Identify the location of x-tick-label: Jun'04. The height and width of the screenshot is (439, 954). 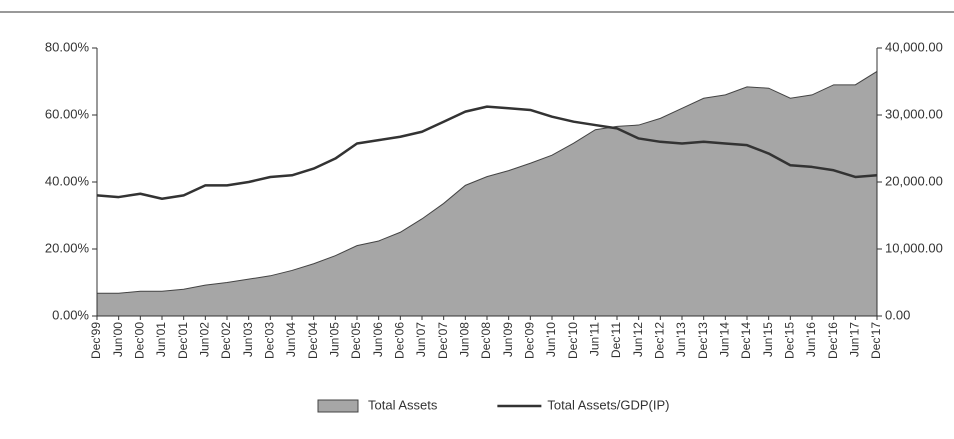
(291, 339).